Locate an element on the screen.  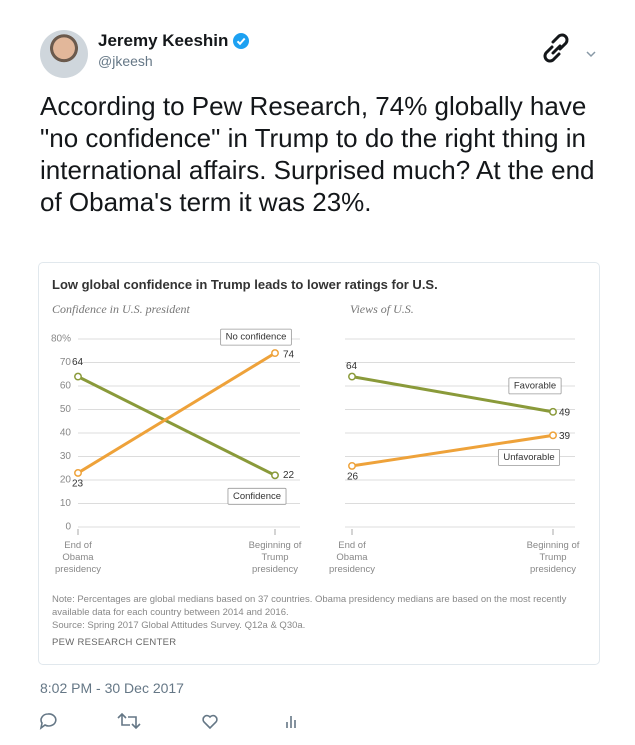
value-label: 74 is located at coordinates (289, 355).